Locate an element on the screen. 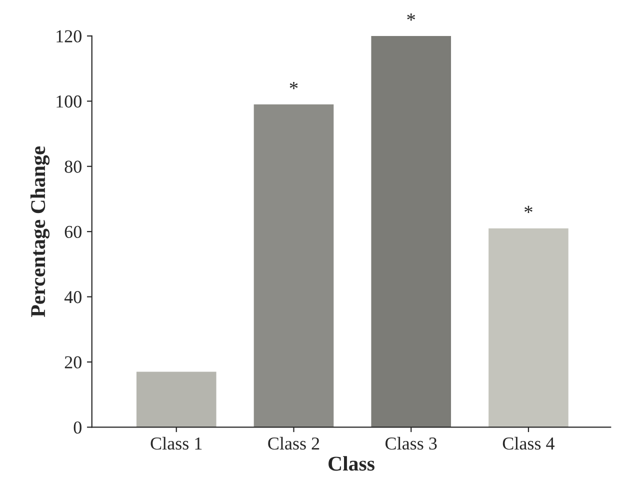 The height and width of the screenshot is (486, 625). y-tick-label: 100 is located at coordinates (69, 101).